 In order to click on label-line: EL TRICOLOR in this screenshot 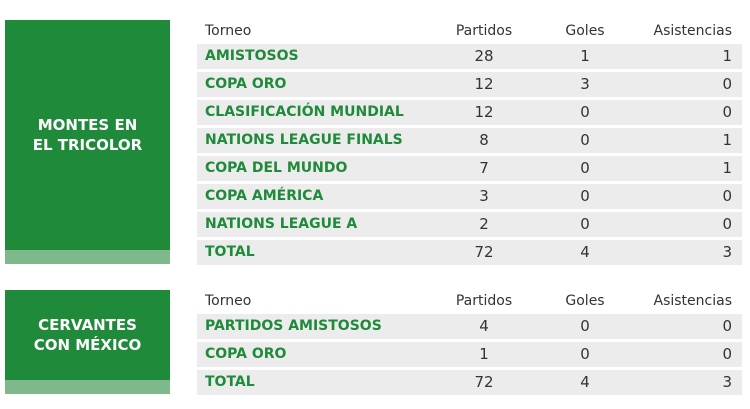, I will do `click(87, 145)`.